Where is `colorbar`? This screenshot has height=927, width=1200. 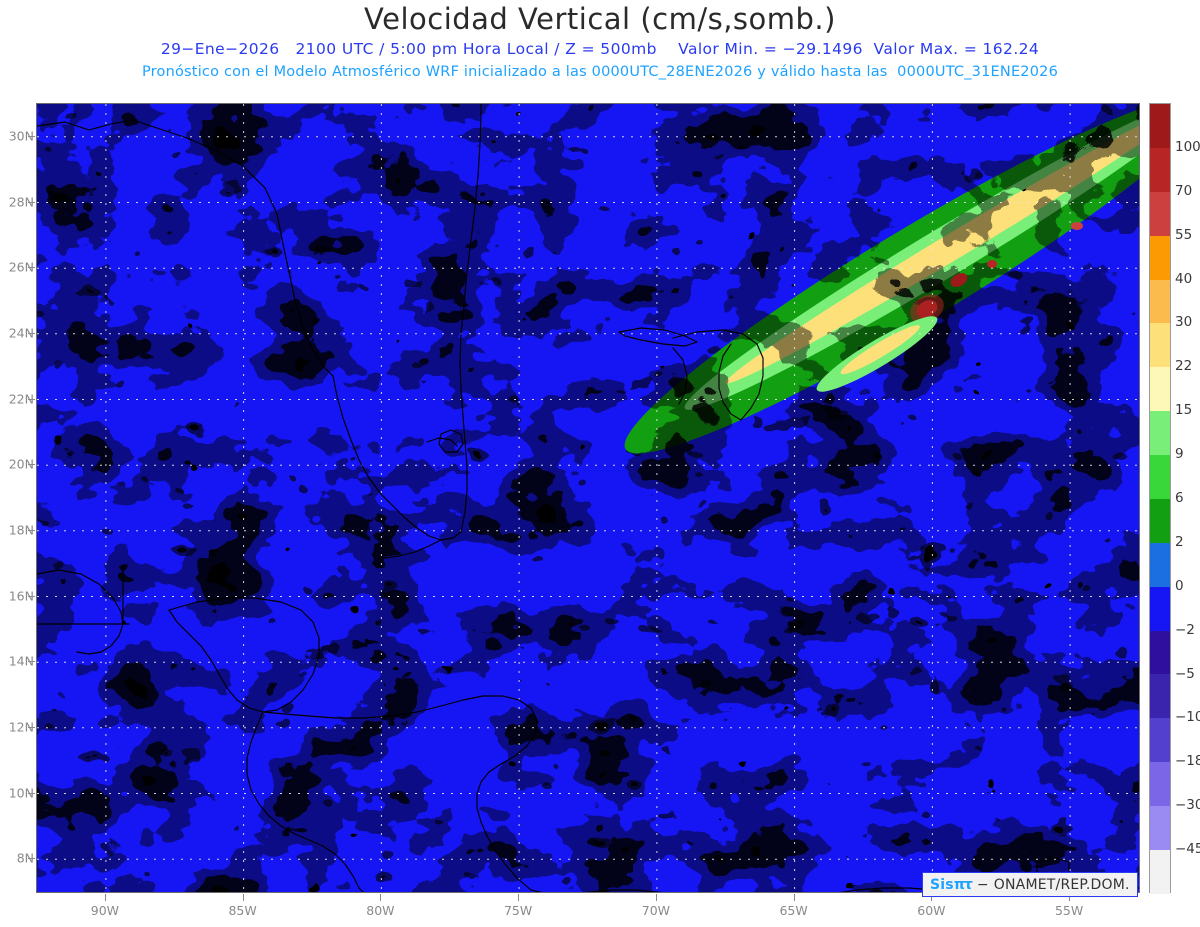
colorbar is located at coordinates (1160, 498).